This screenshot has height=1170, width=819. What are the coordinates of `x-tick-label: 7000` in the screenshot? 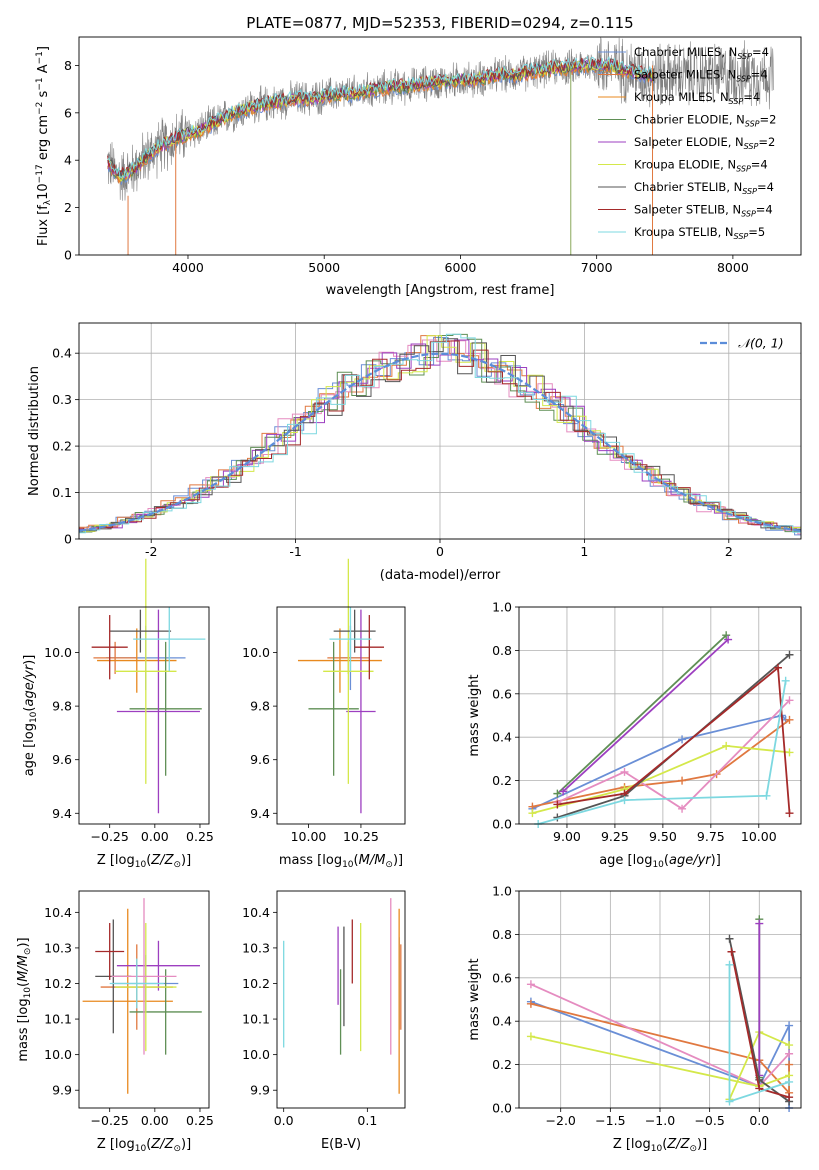 It's located at (597, 267).